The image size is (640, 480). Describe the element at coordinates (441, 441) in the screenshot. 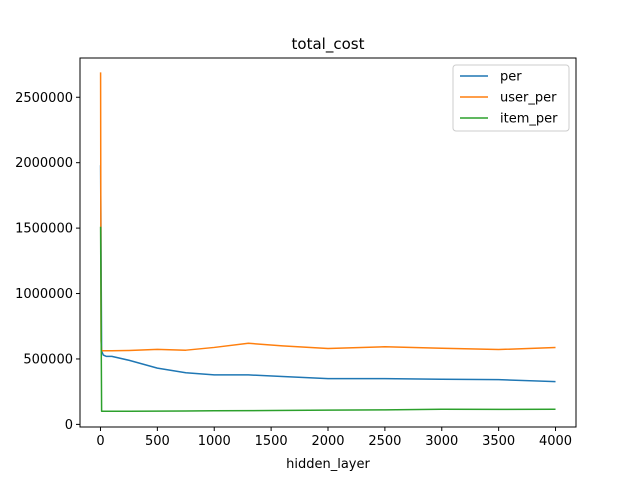

I see `x-tick-label: 3000` at that location.